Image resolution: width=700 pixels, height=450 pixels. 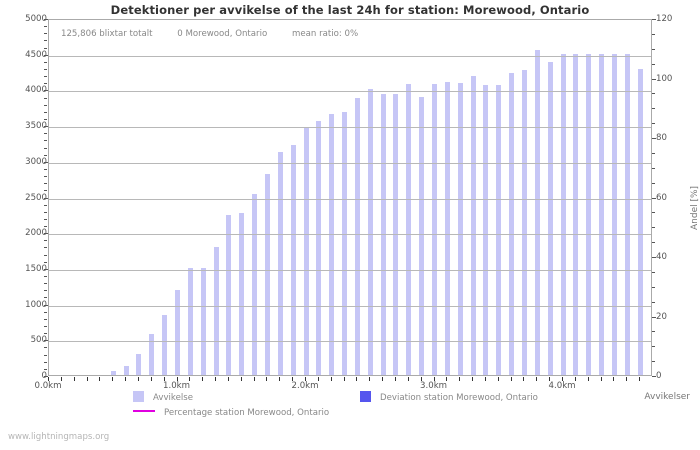 I want to click on y-tick-label-right: 40, so click(x=661, y=257).